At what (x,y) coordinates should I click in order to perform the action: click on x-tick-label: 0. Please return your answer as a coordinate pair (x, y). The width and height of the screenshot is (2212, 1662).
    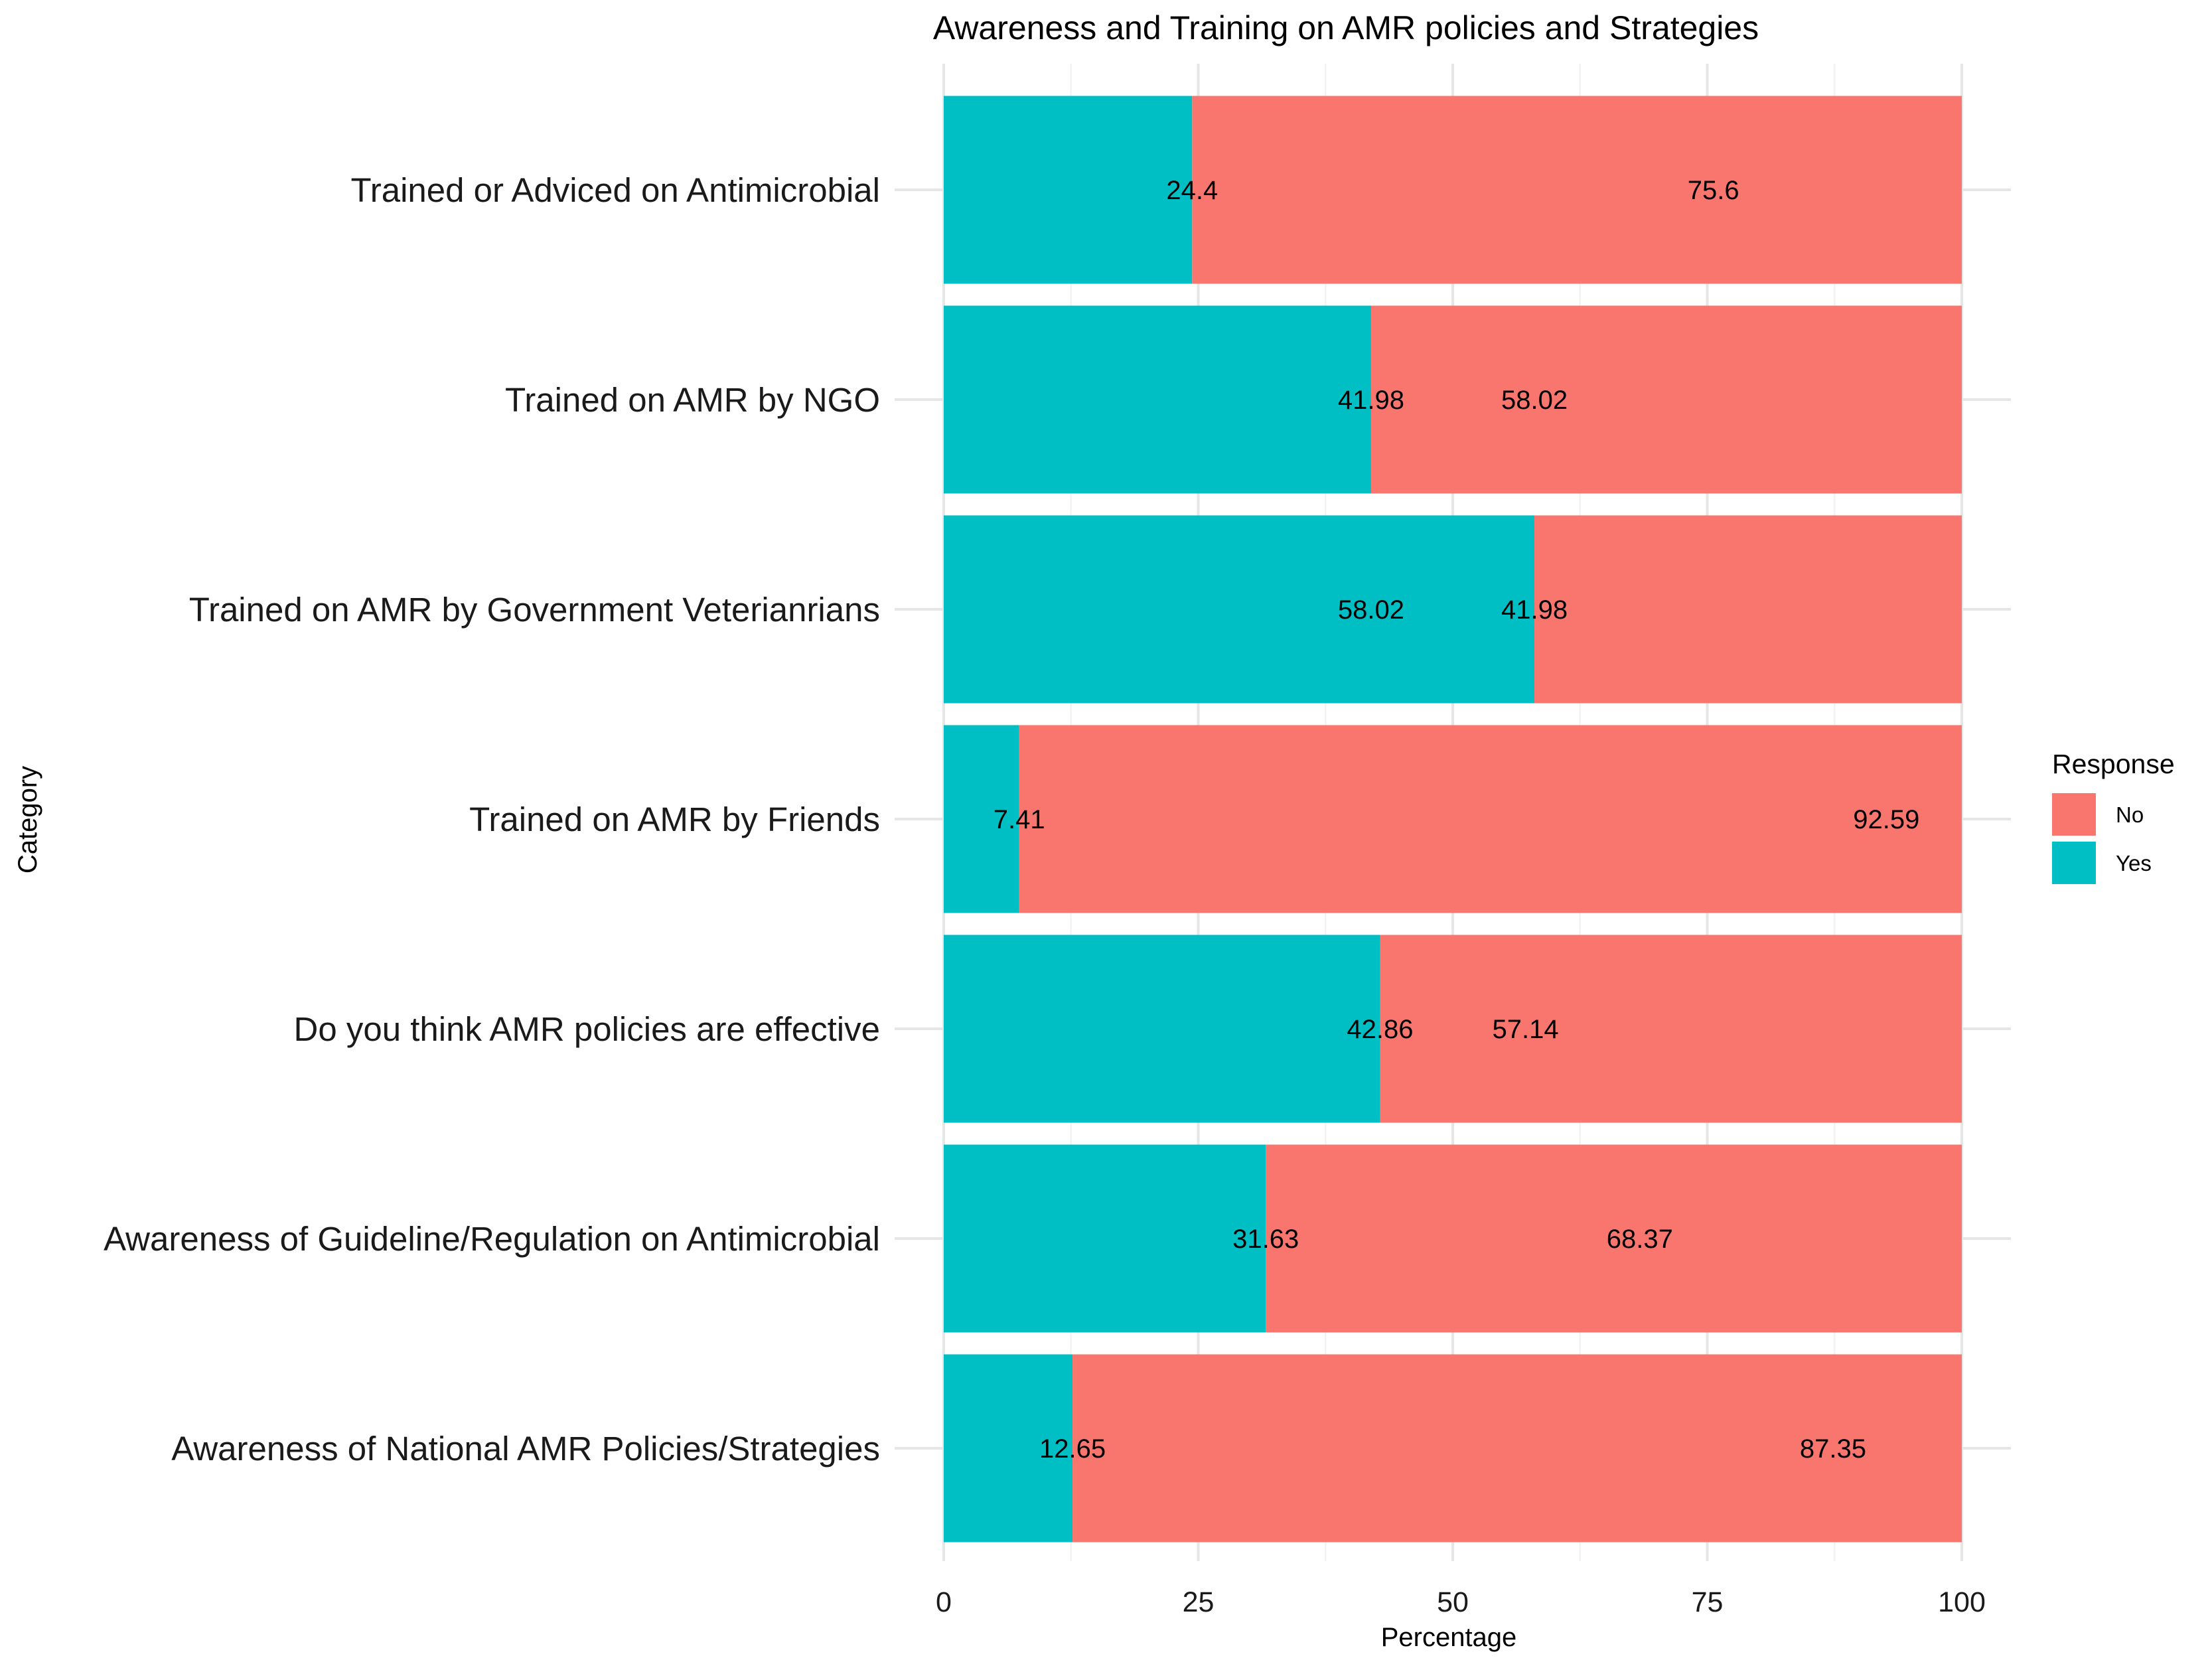
    Looking at the image, I should click on (944, 1602).